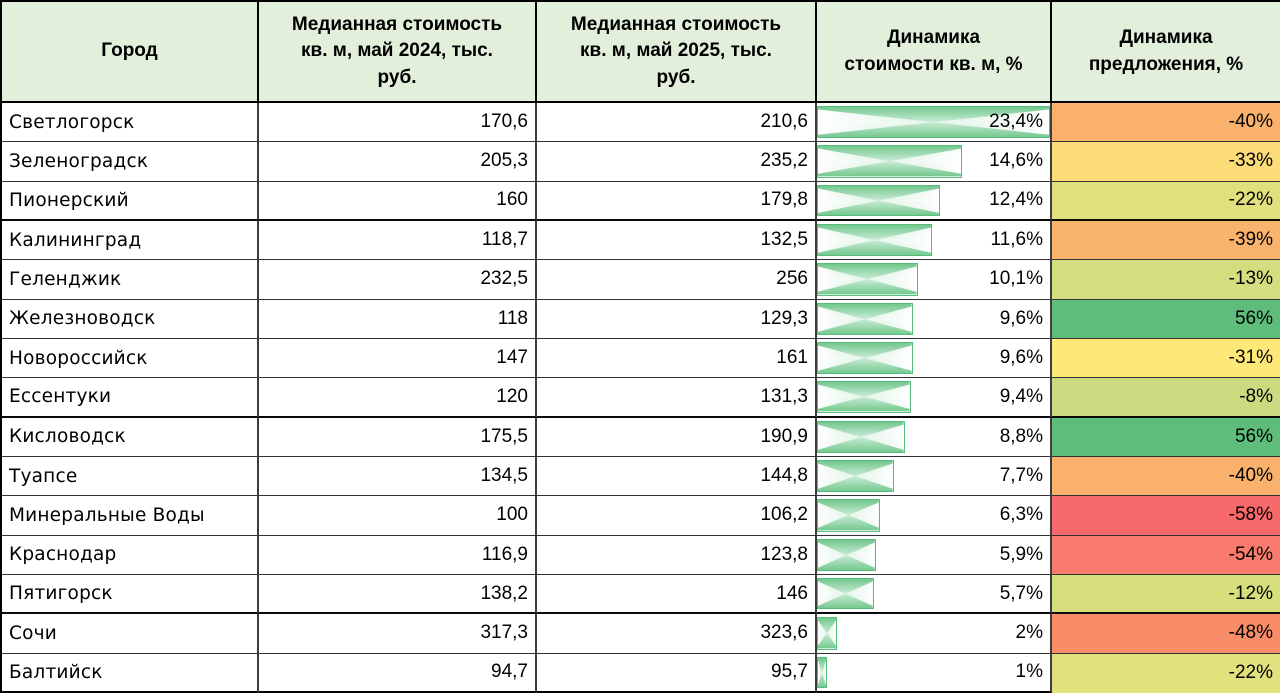  What do you see at coordinates (934, 516) in the screenshot?
I see `price-dynamics-cell: 6,3%` at bounding box center [934, 516].